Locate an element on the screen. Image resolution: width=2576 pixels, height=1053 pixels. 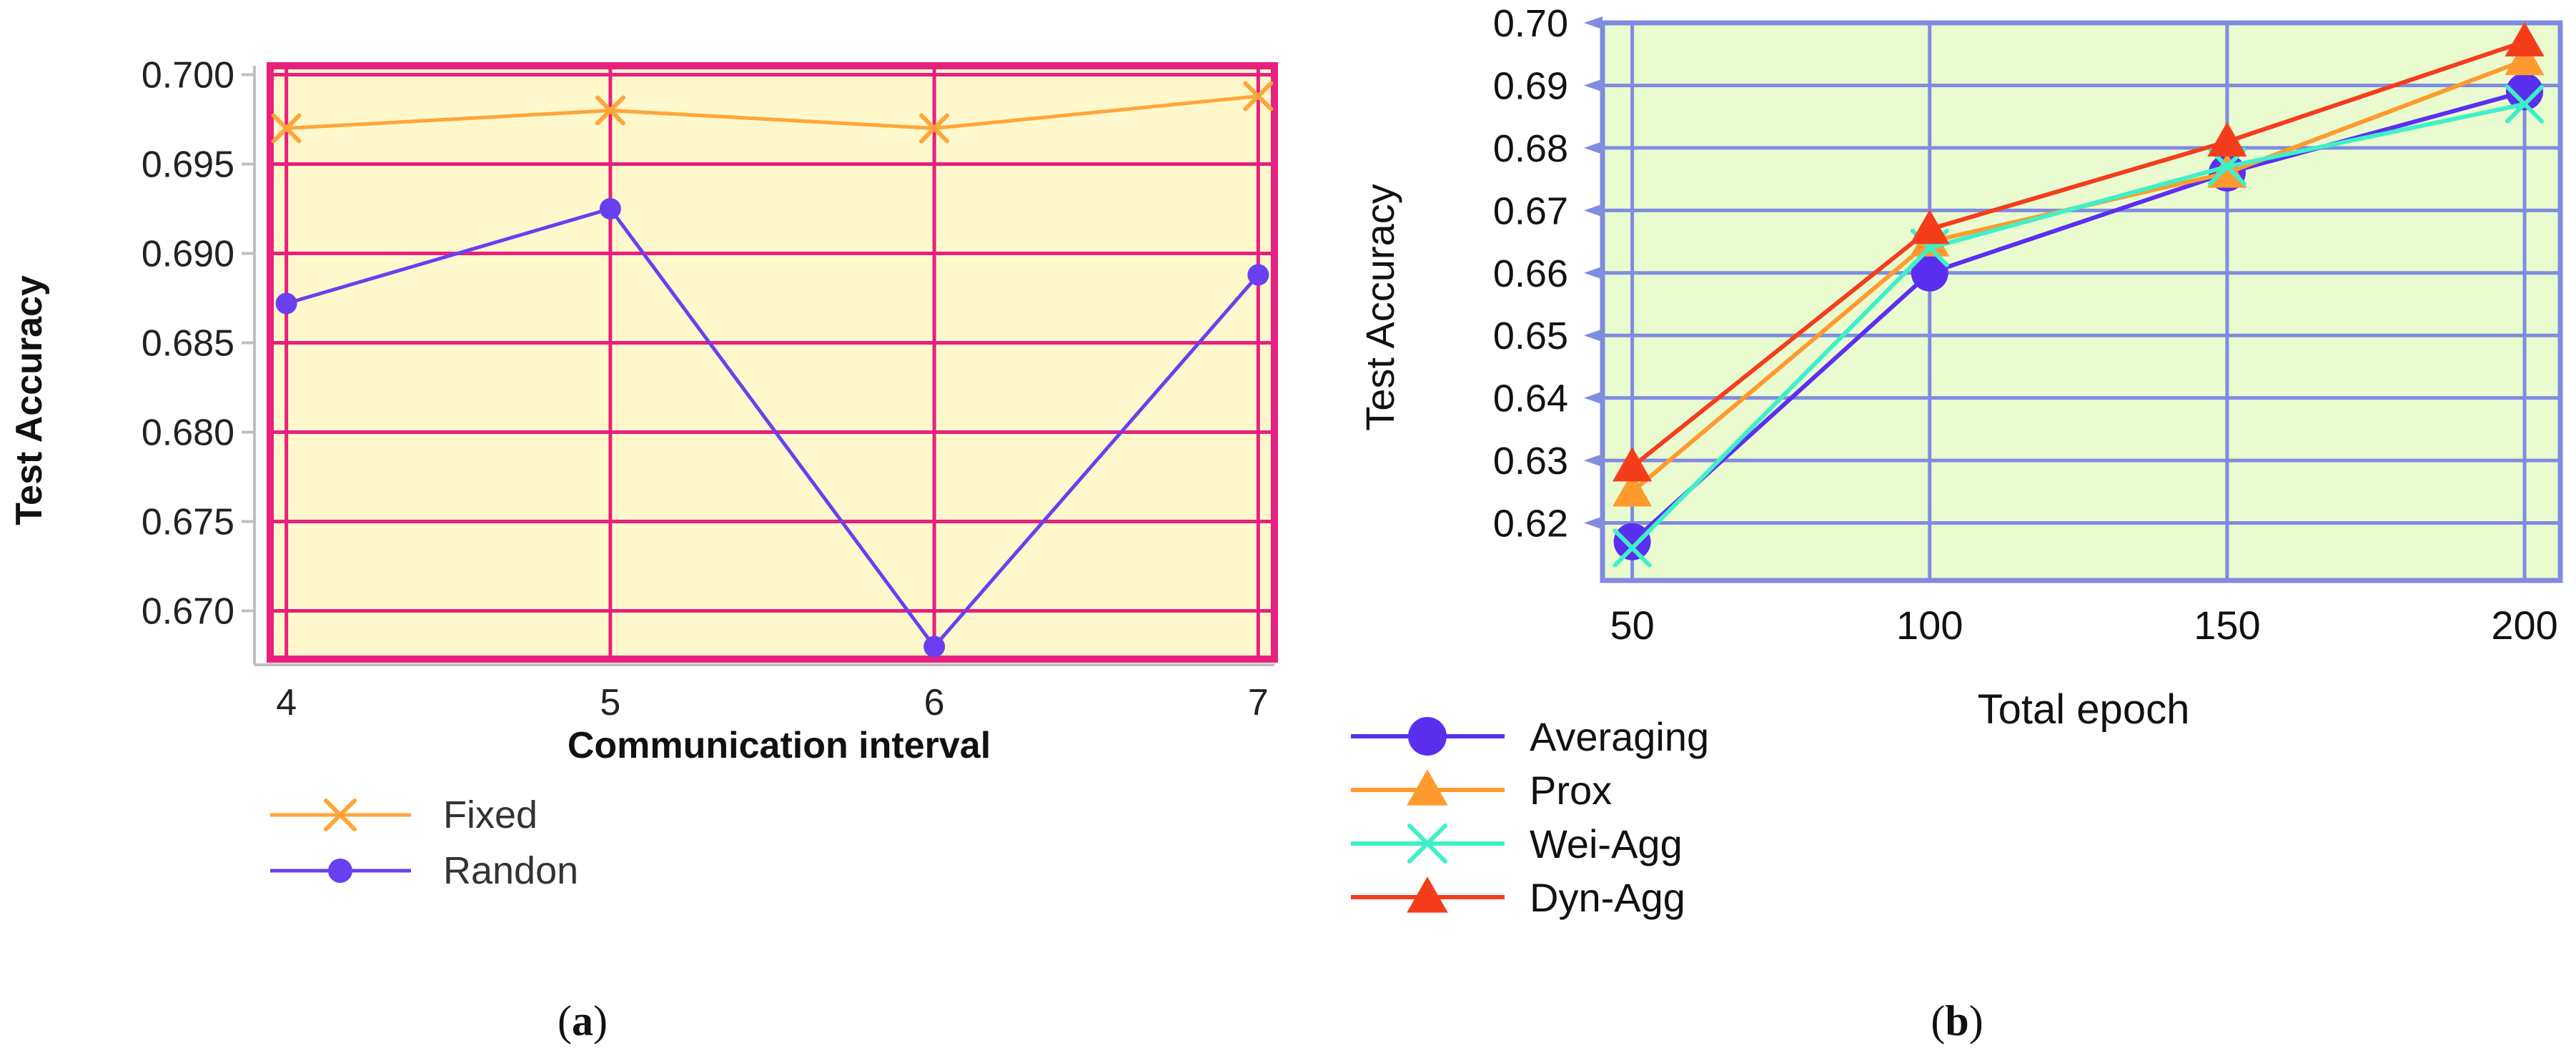
panel-a-y-tick-label: 0.690 is located at coordinates (188, 255).